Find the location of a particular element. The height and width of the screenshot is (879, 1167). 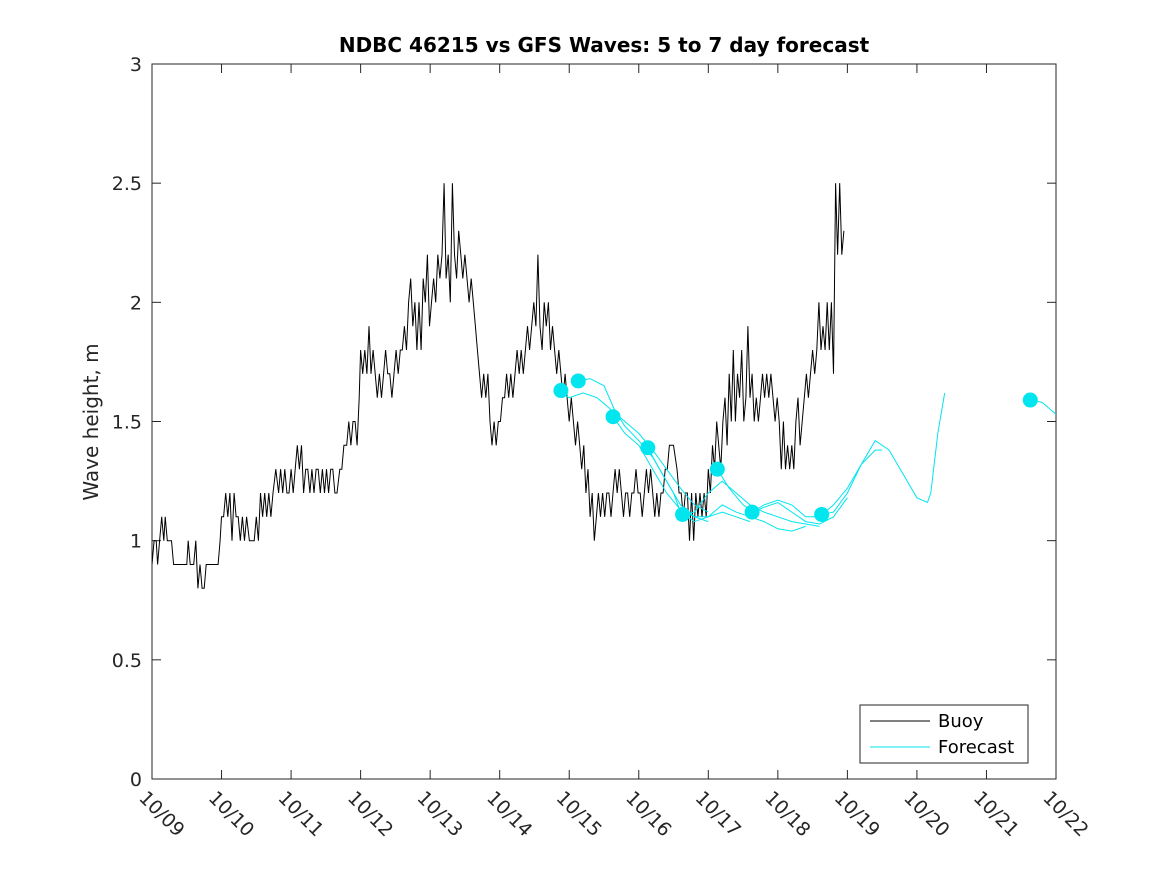

y-tick-label: 2.5 is located at coordinates (127, 184).